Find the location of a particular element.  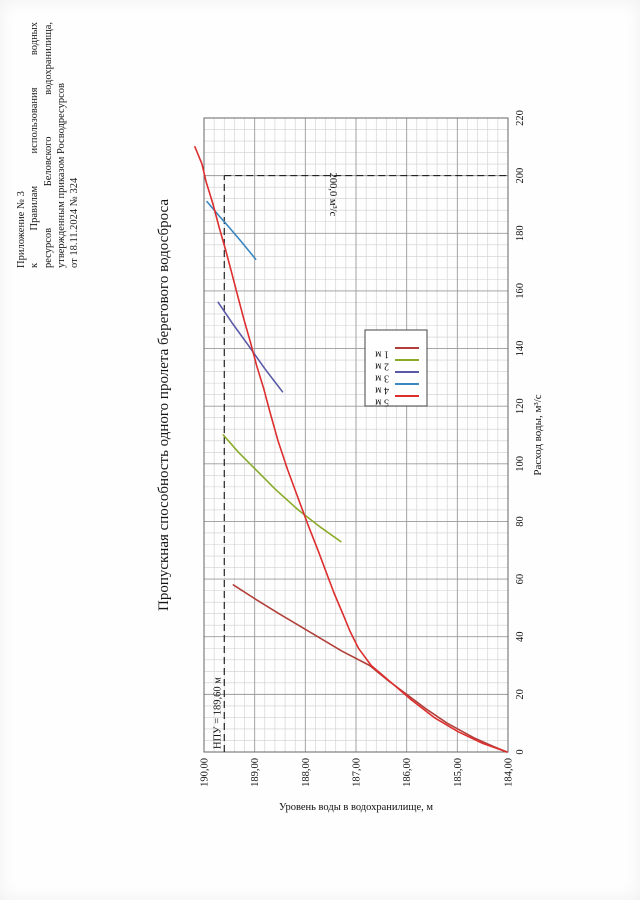

y-tick-label: 186,00 is located at coordinates (407, 772).